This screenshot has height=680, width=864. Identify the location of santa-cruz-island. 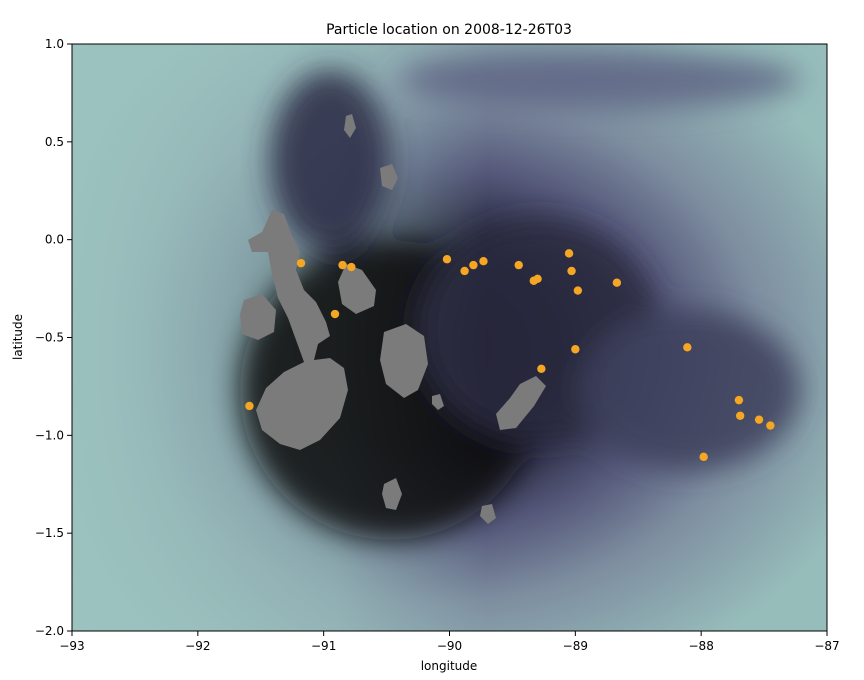
(404, 361).